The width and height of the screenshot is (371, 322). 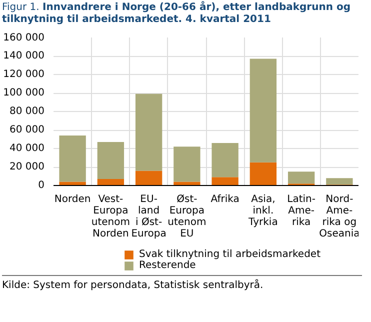 I want to click on y-tick-label: 80 000, so click(x=27, y=111).